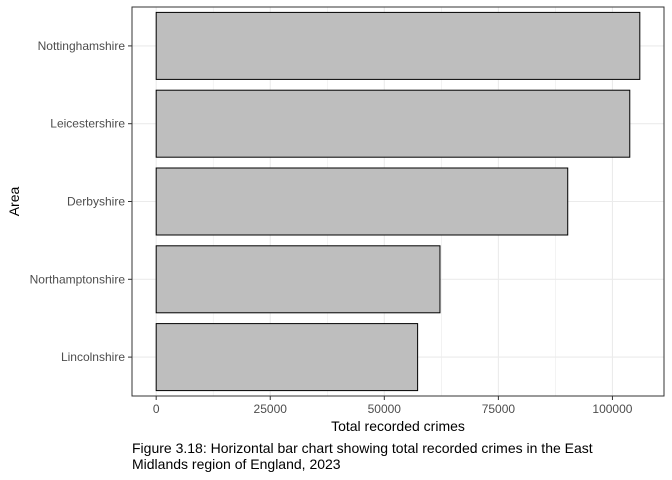 The height and width of the screenshot is (480, 672). Describe the element at coordinates (287, 357) in the screenshot. I see `bar-lincolnshire` at that location.